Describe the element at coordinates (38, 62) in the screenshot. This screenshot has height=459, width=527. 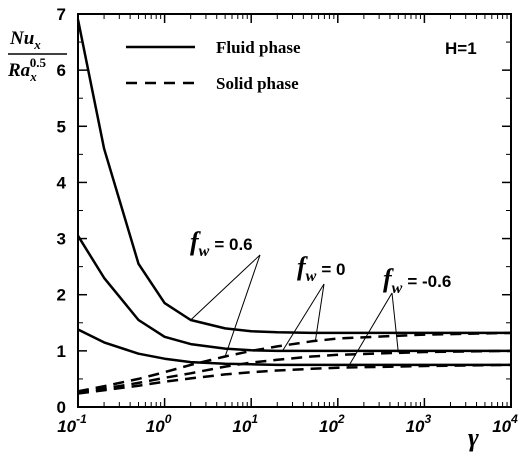
I see `y-label-denominator-sup: 0.5` at that location.